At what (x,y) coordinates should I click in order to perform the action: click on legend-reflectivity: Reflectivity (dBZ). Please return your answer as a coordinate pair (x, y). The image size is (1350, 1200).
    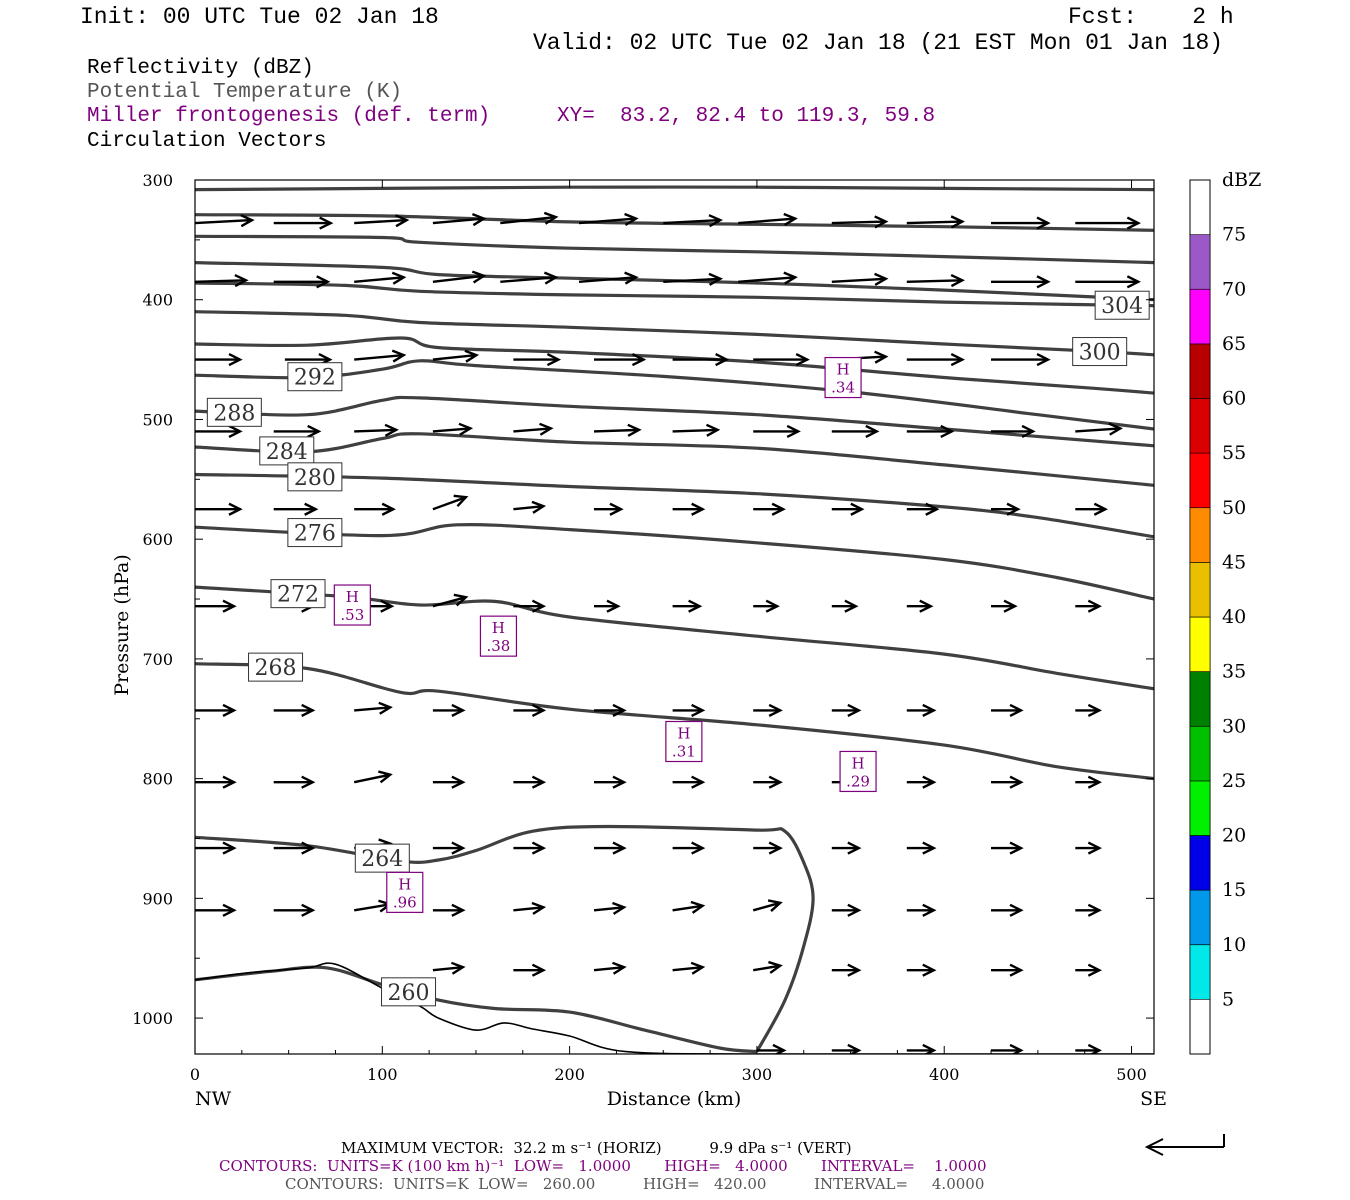
    Looking at the image, I should click on (200, 68).